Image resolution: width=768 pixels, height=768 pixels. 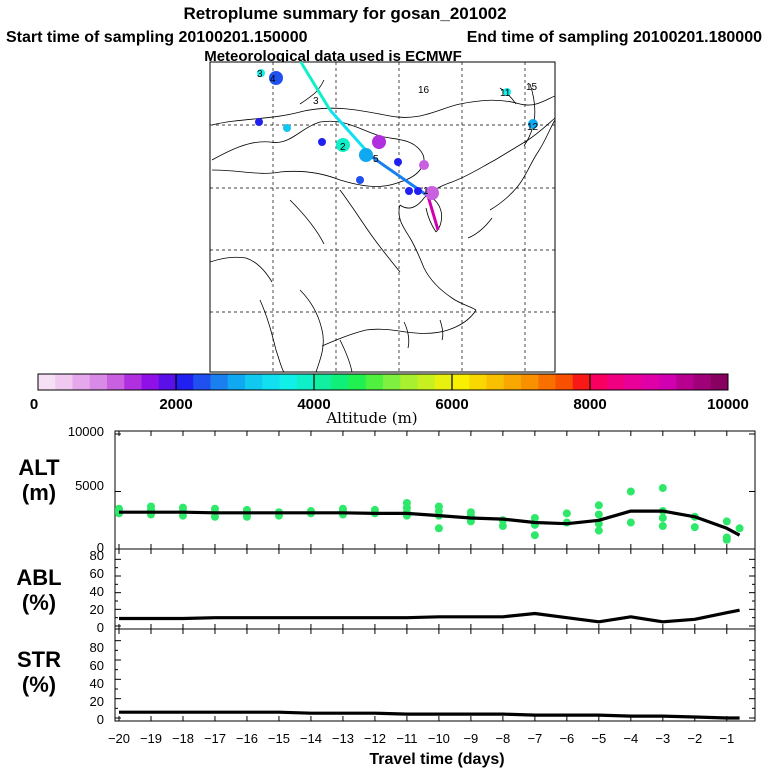 I want to click on trajectory-labels: 1 2 3 5 3 4 16 15 11 12, so click(x=398, y=133).